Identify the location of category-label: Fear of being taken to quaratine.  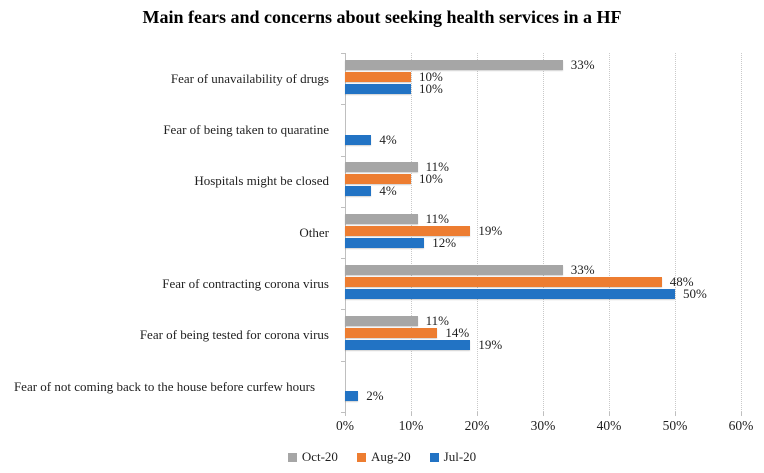
(246, 130).